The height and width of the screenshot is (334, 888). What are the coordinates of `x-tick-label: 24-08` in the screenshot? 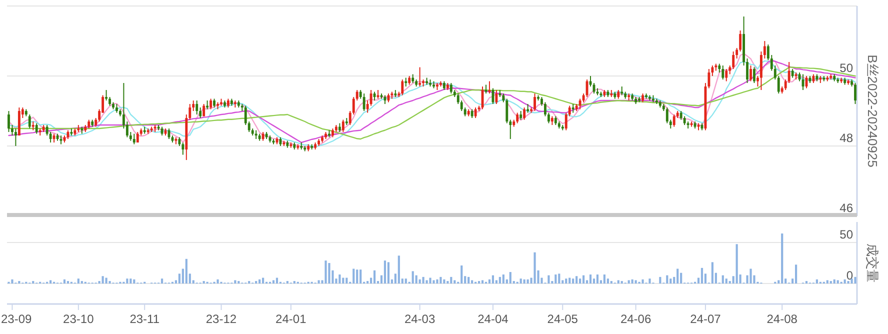 It's located at (782, 319).